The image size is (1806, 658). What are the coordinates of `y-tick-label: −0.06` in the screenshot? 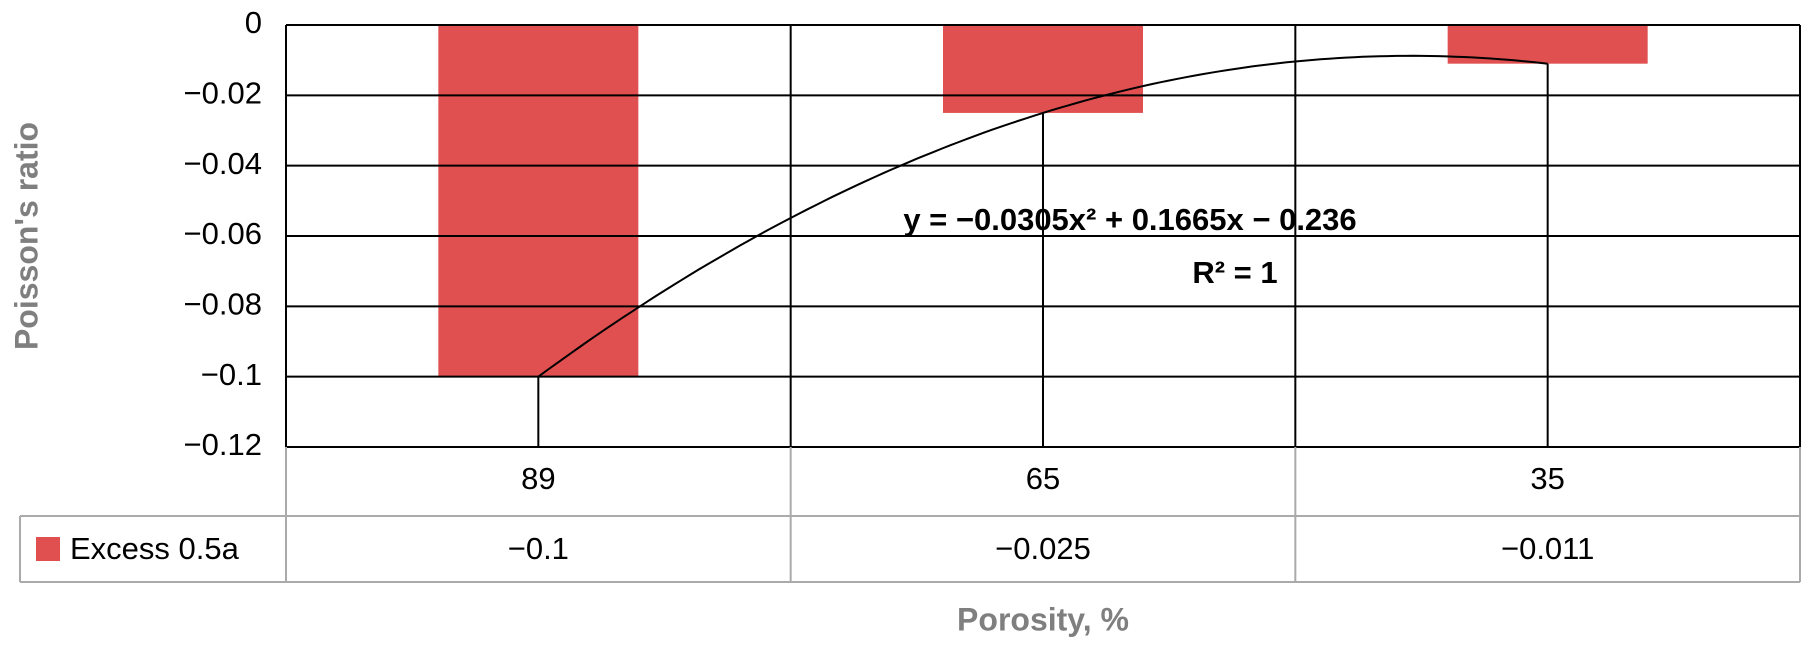 It's located at (223, 233).